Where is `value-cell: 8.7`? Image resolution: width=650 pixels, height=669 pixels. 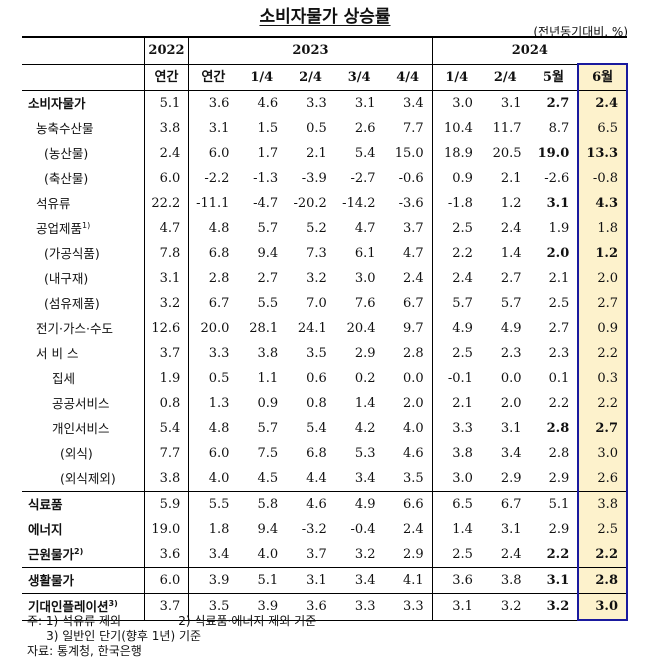 value-cell: 8.7 is located at coordinates (559, 128).